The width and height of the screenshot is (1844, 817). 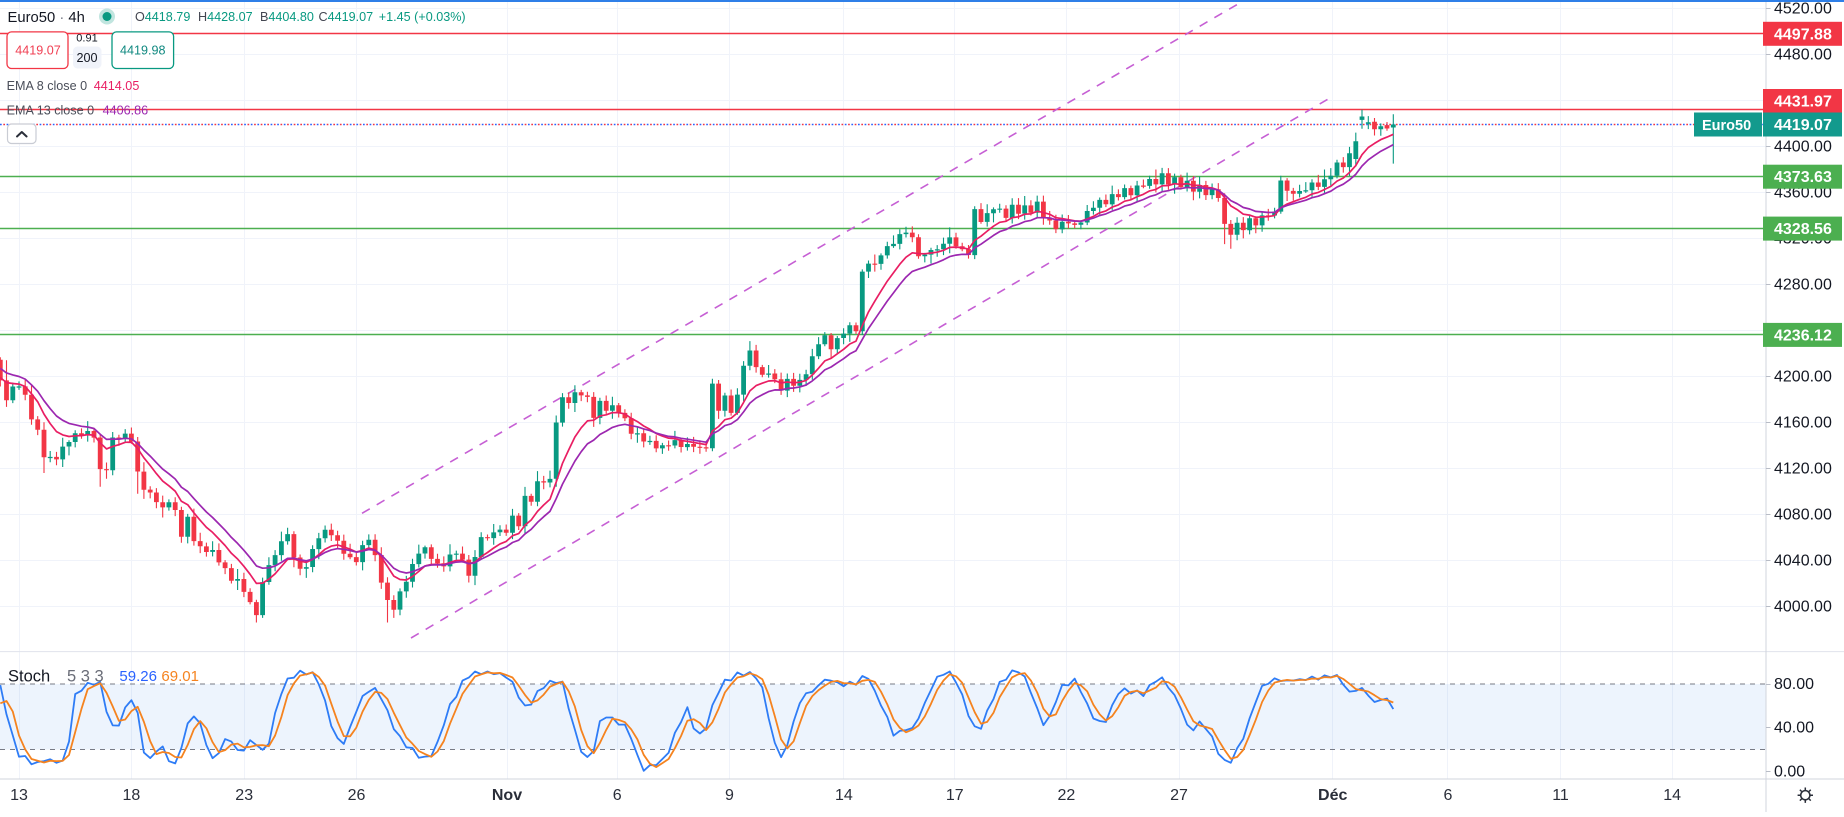 I want to click on svg-text: 80.00, so click(x=1794, y=684).